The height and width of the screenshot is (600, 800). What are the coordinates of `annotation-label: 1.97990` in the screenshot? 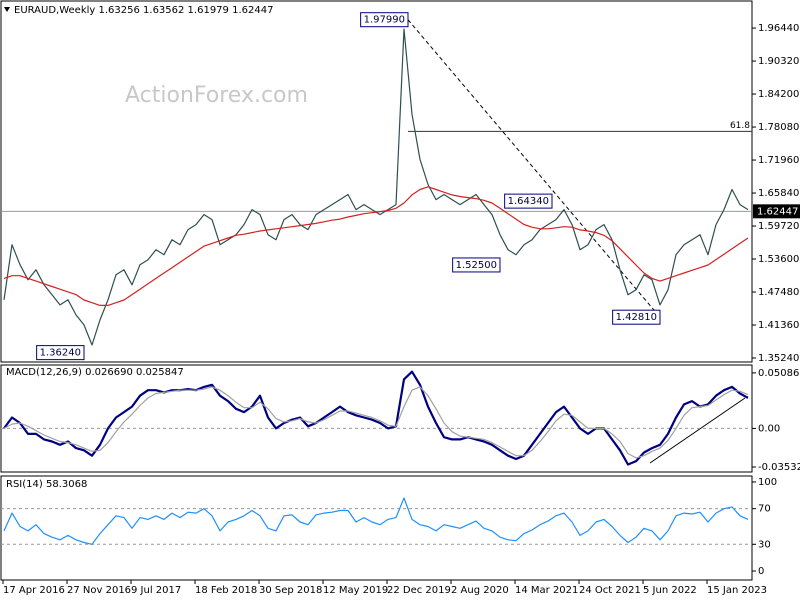 It's located at (384, 20).